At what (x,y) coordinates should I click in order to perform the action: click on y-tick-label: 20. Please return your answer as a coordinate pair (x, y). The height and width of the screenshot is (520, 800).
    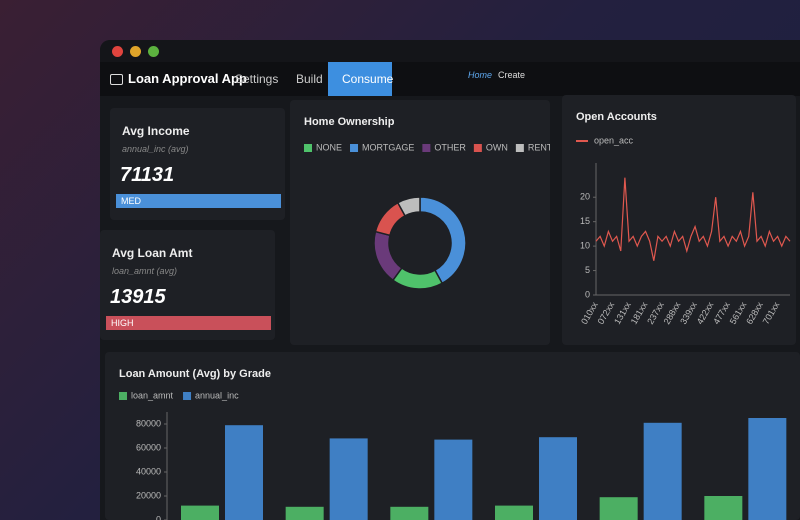
    Looking at the image, I should click on (585, 197).